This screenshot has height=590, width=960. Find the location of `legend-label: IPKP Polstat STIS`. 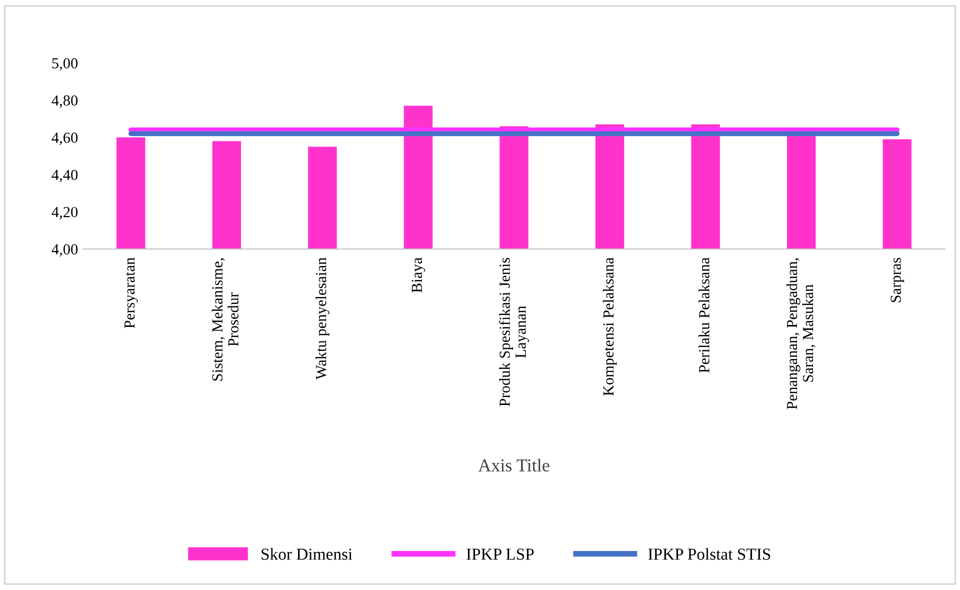

legend-label: IPKP Polstat STIS is located at coordinates (709, 554).